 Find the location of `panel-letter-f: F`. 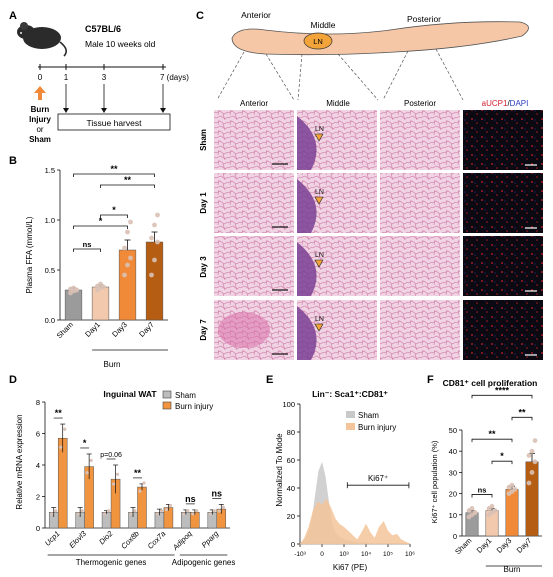

panel-letter-f: F is located at coordinates (430, 380).